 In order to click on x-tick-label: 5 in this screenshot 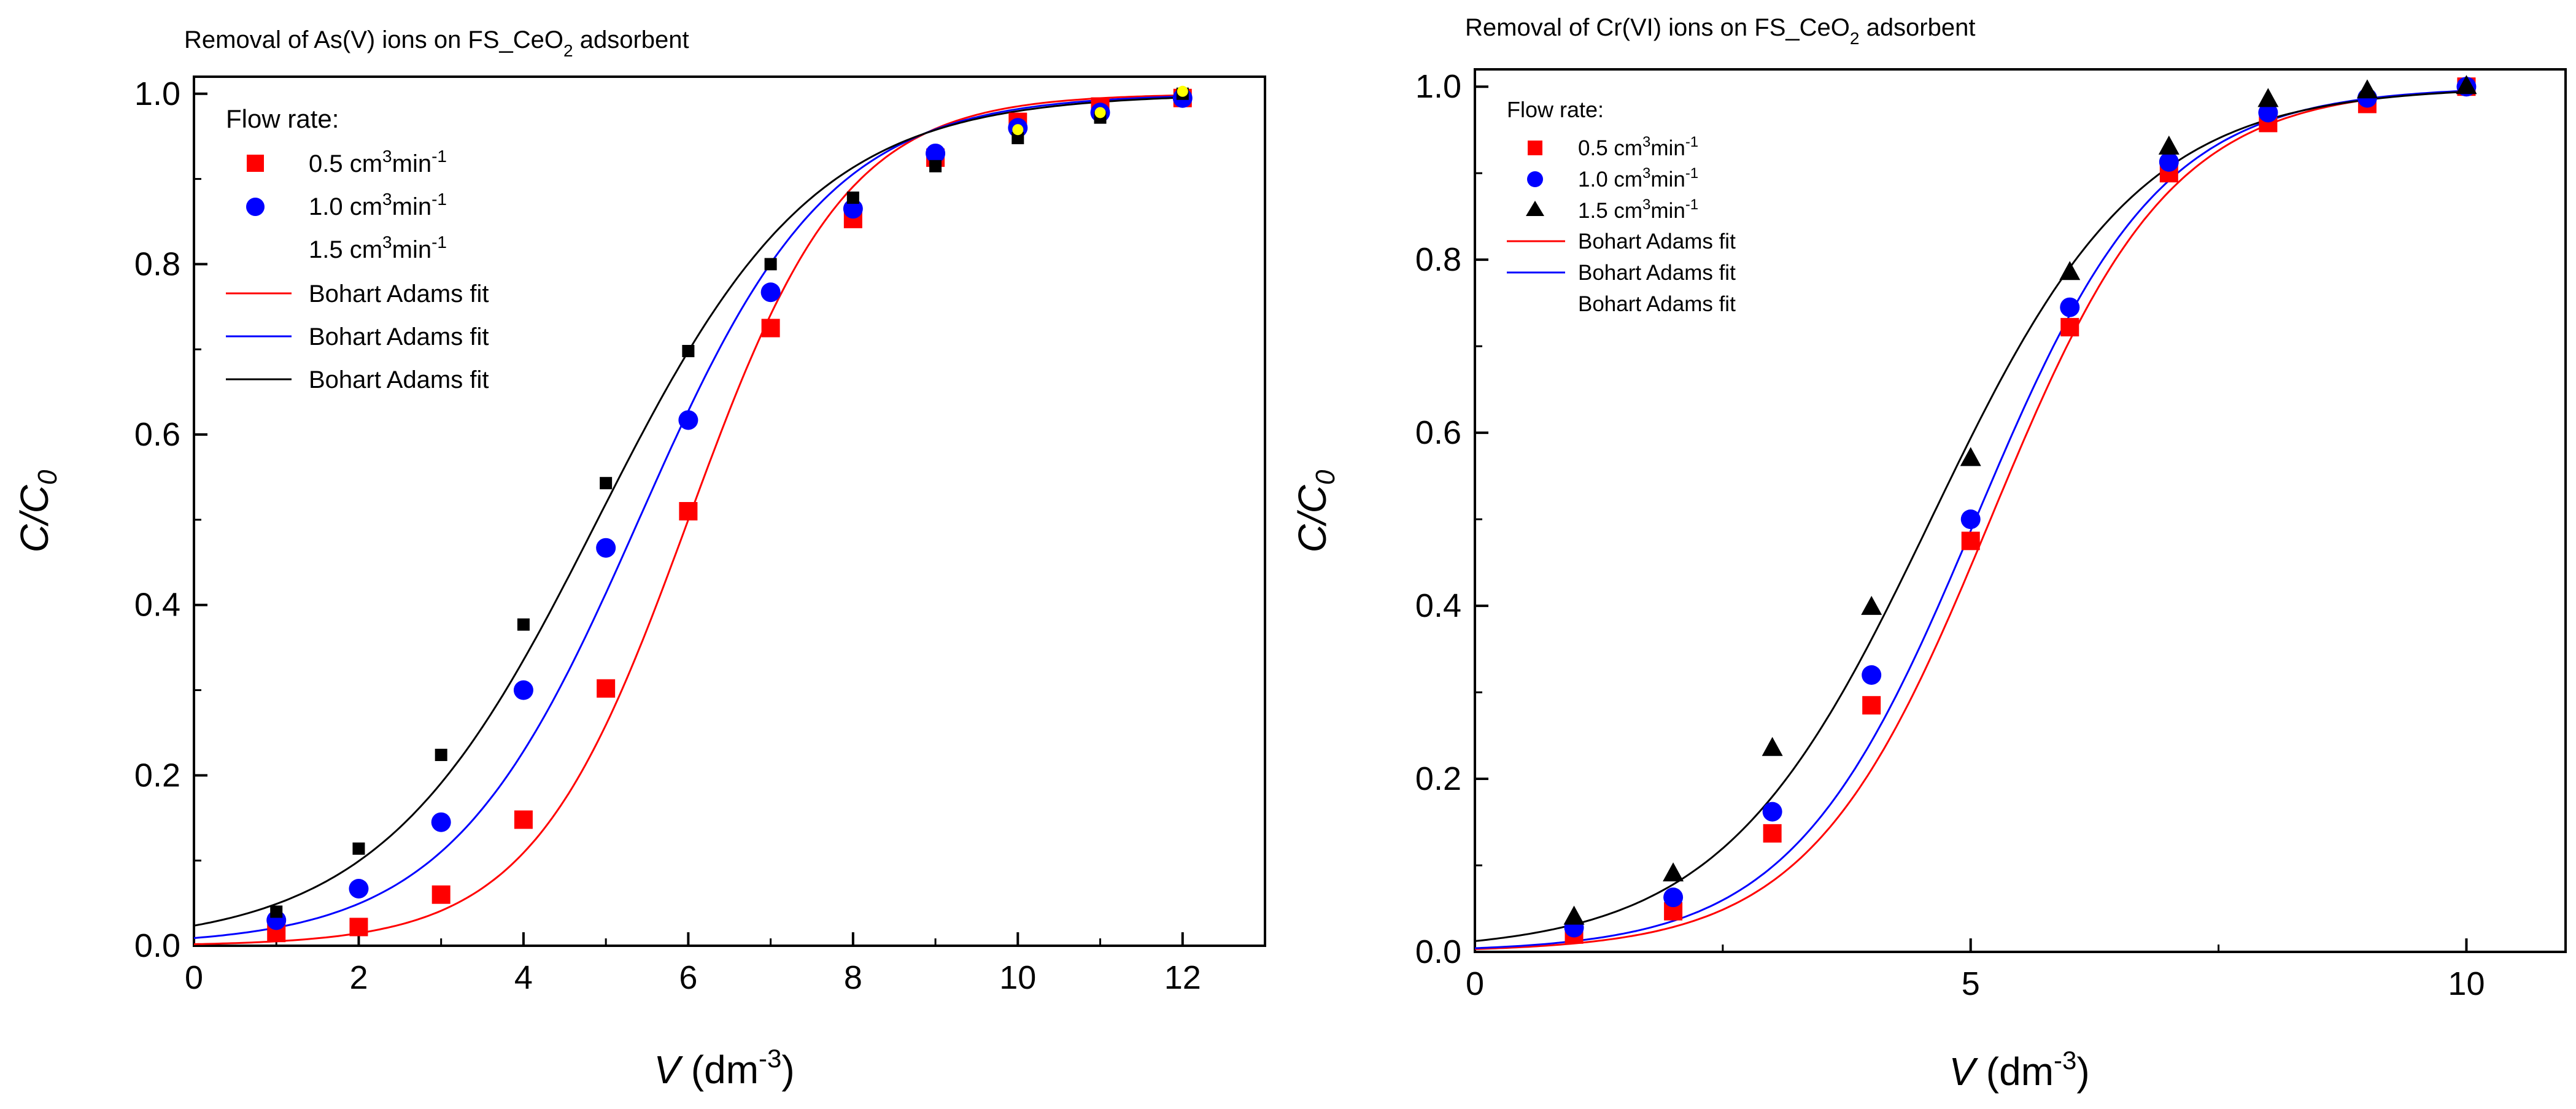, I will do `click(1971, 983)`.